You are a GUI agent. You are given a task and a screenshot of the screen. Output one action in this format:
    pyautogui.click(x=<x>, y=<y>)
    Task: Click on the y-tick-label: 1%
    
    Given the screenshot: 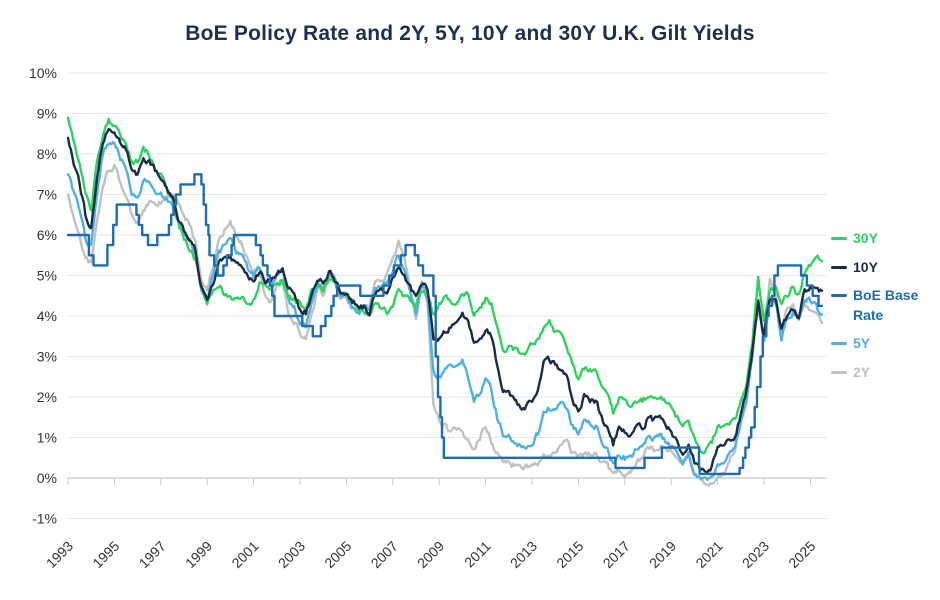 What is the action you would take?
    pyautogui.click(x=47, y=438)
    